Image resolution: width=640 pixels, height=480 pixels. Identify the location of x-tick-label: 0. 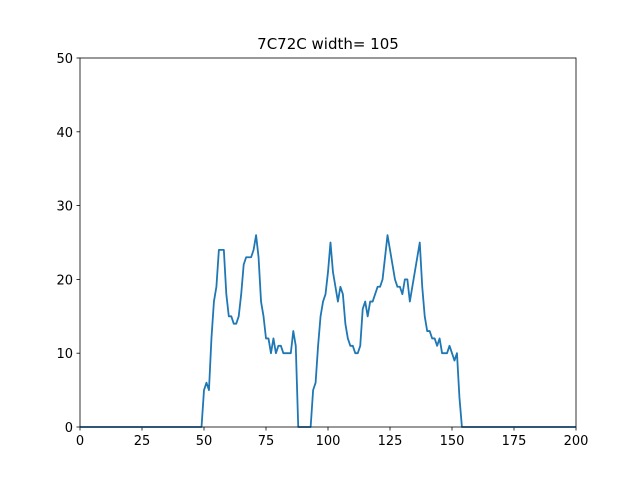
(80, 441).